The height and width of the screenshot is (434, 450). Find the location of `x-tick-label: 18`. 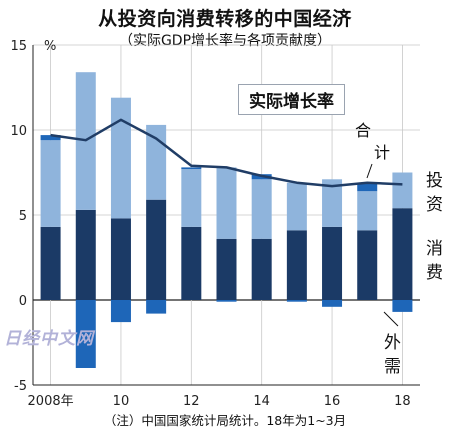

x-tick-label: 18 is located at coordinates (402, 401).